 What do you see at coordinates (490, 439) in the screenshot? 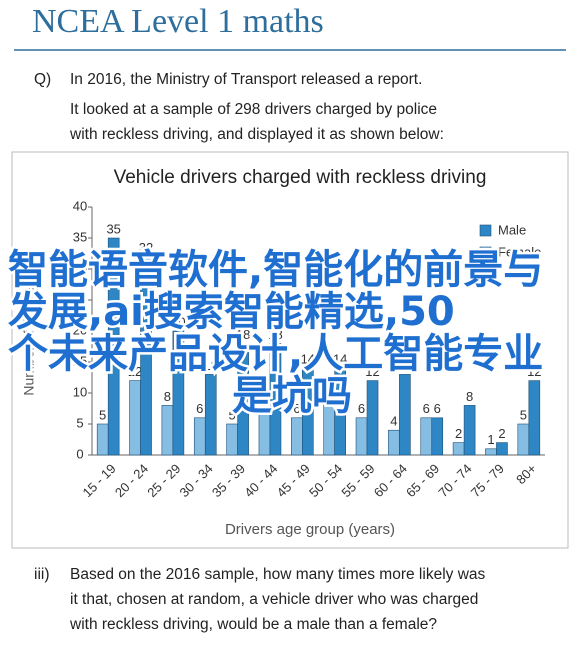
I see `data-label: 1` at bounding box center [490, 439].